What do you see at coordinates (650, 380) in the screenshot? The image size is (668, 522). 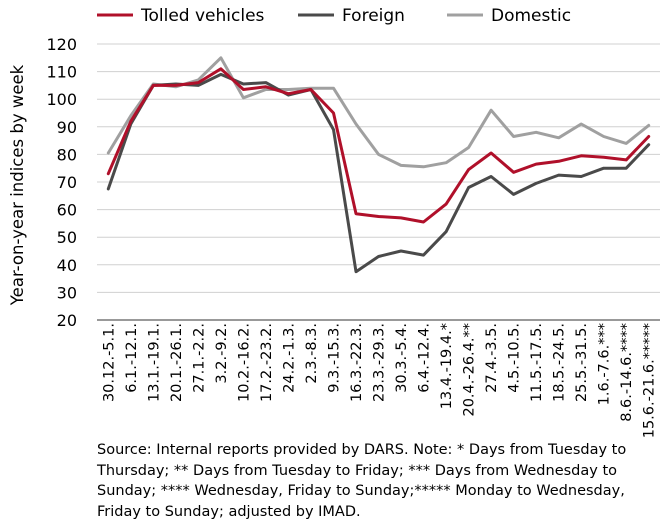 I see `x-tick-label: 15.6.-21.6.*****` at bounding box center [650, 380].